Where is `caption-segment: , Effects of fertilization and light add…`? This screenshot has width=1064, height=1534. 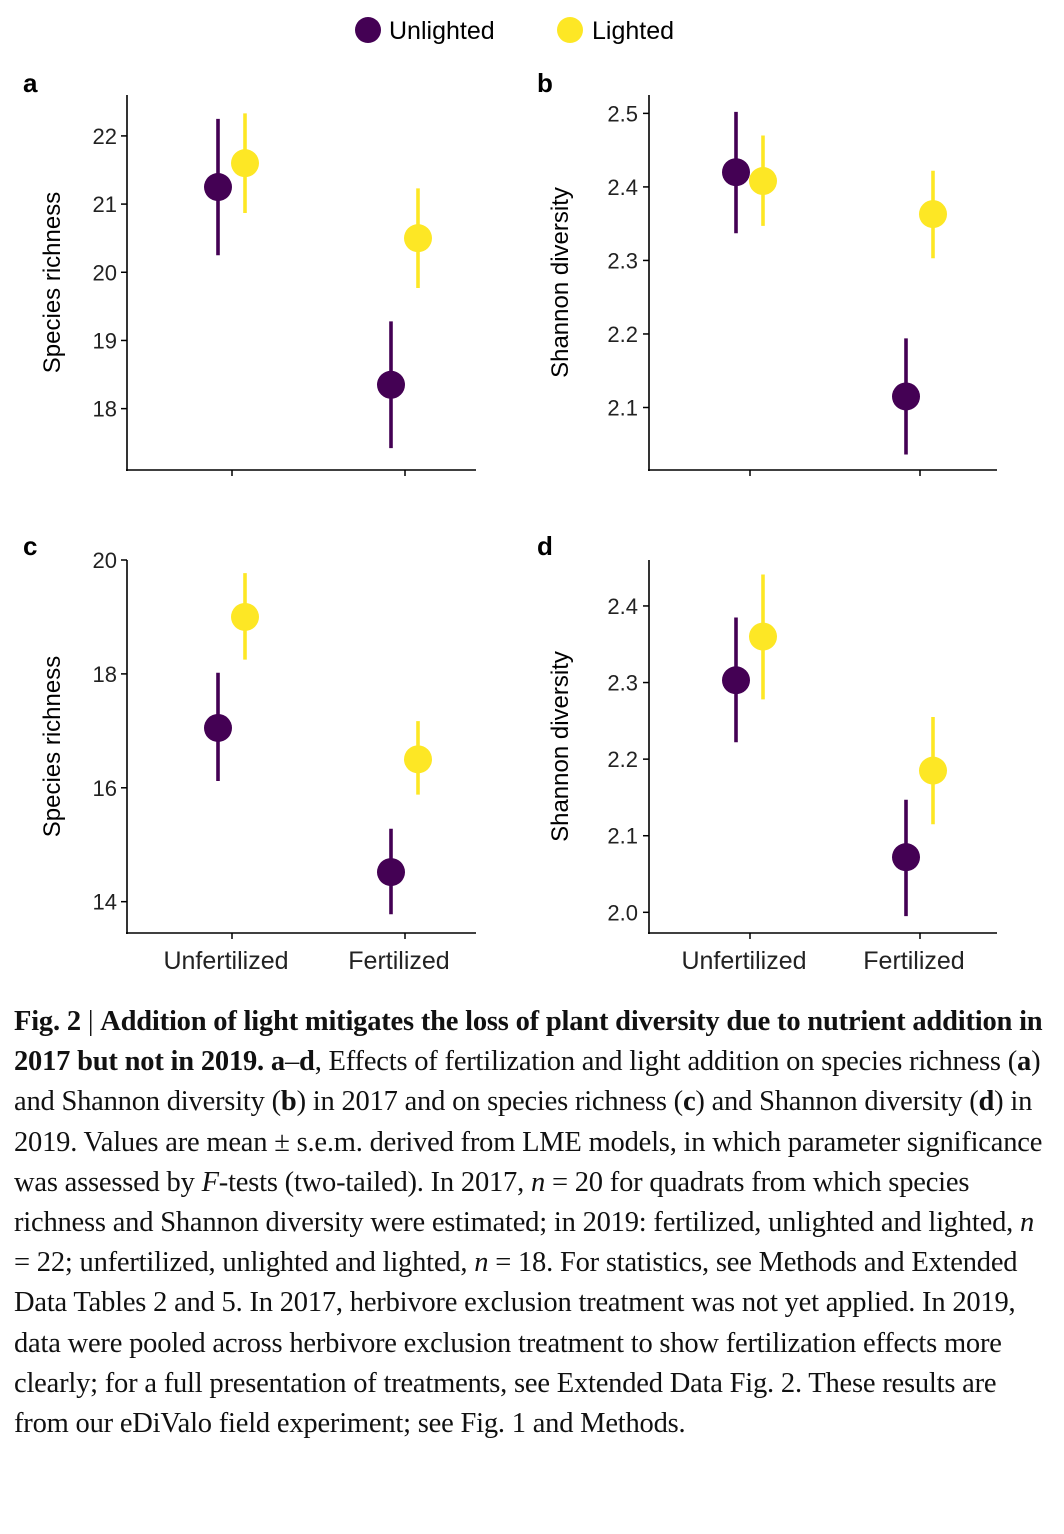
caption-segment: , Effects of fertilization and light add… is located at coordinates (666, 1062).